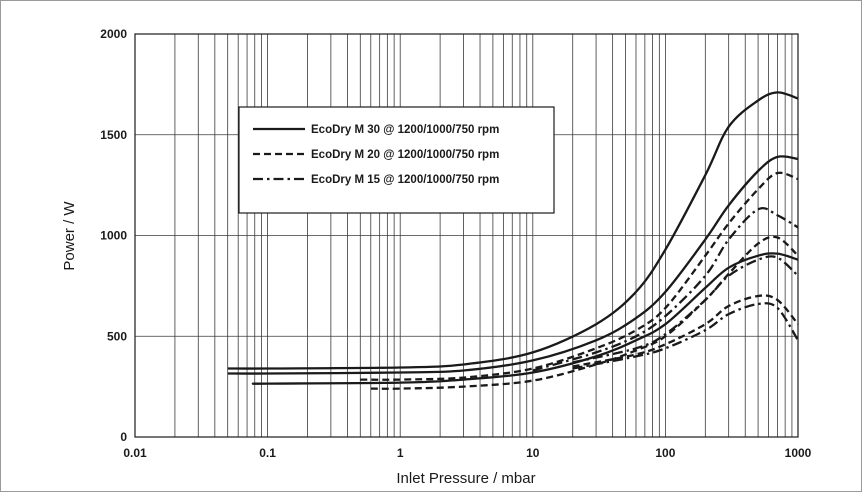 This screenshot has width=862, height=493. I want to click on y-tick-label: 500, so click(117, 336).